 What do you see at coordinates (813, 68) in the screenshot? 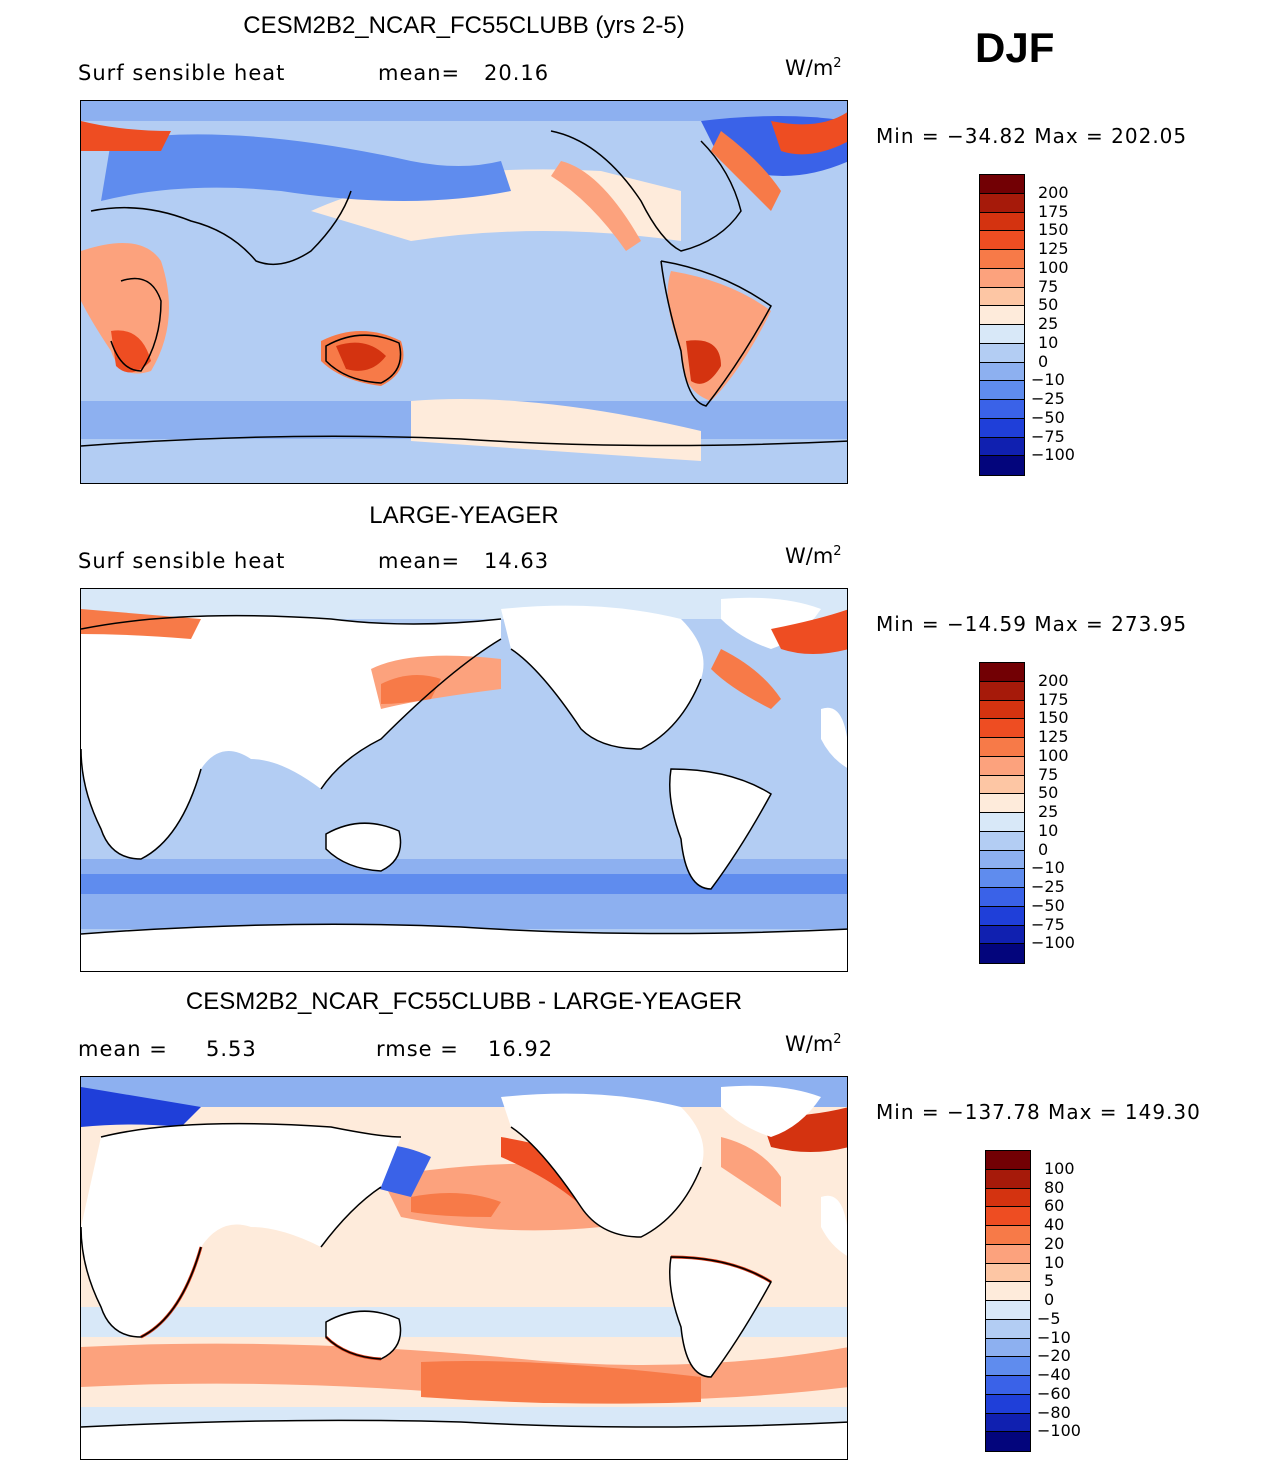
I see `units-label: W/m2` at bounding box center [813, 68].